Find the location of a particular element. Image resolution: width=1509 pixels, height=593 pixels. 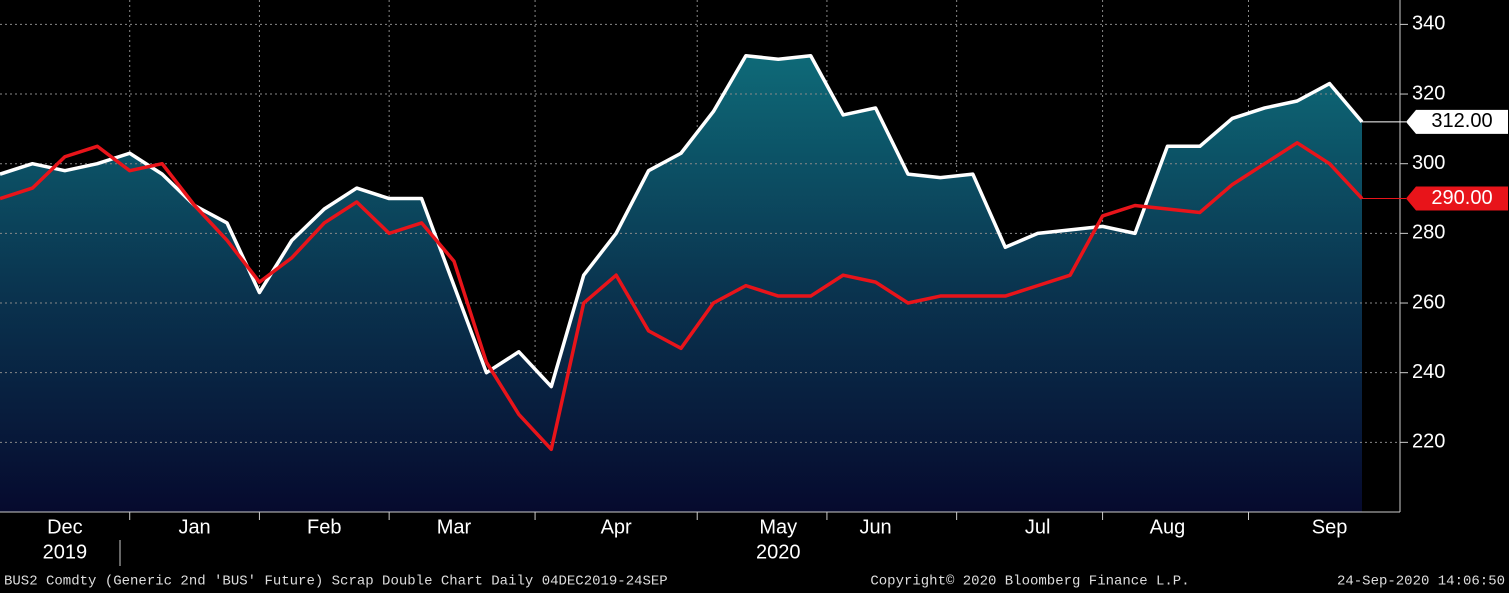

year-label: 2019 is located at coordinates (65, 552).